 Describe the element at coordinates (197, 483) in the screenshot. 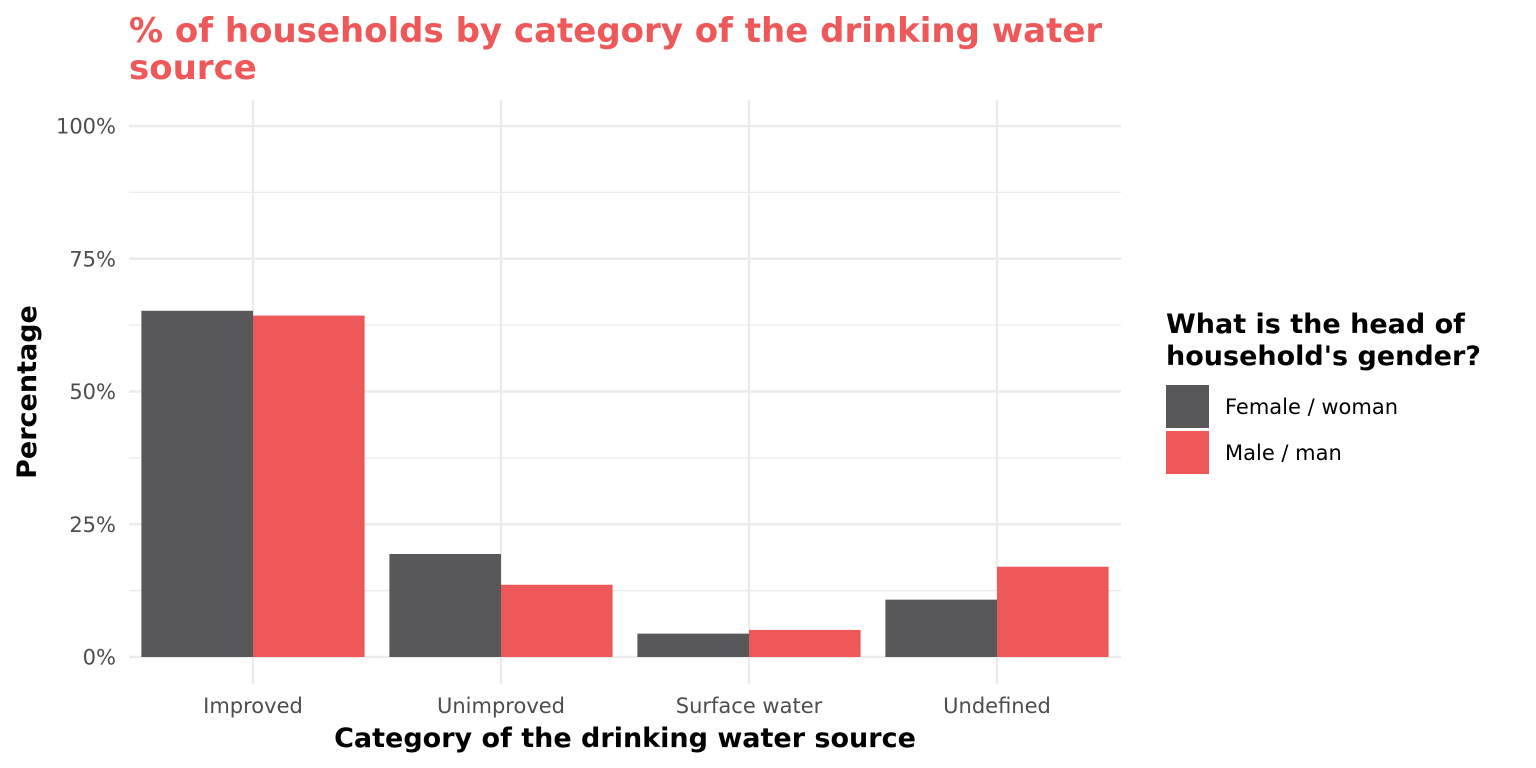

I see `bar-improved-female` at that location.